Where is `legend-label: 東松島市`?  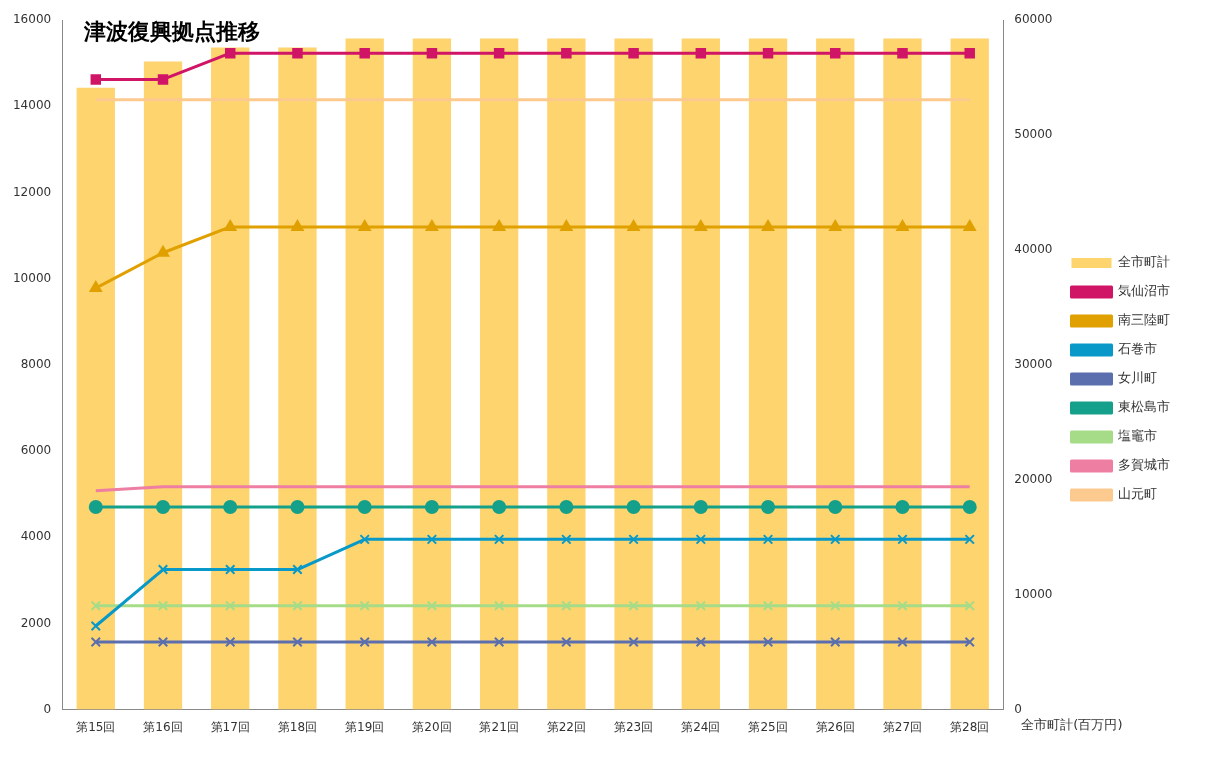
legend-label: 東松島市 is located at coordinates (1144, 407).